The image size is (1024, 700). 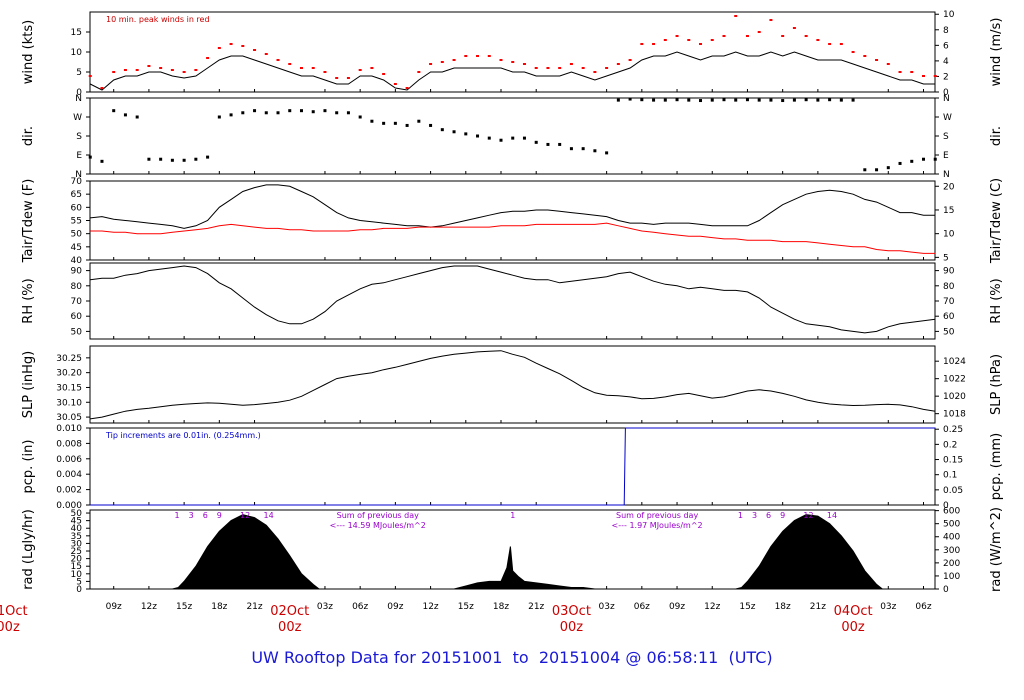 I want to click on pcp-ytick-label: 0.000, so click(x=69, y=506).